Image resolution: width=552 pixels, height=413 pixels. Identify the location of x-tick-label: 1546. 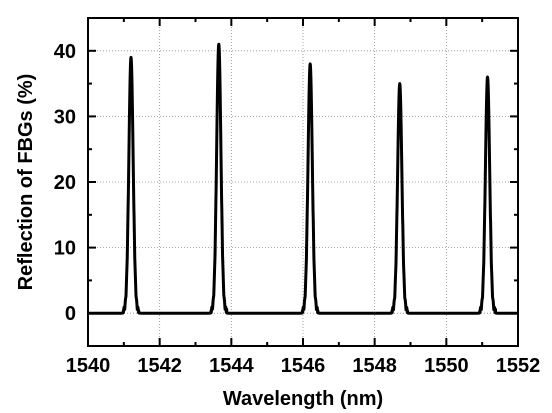
(303, 366).